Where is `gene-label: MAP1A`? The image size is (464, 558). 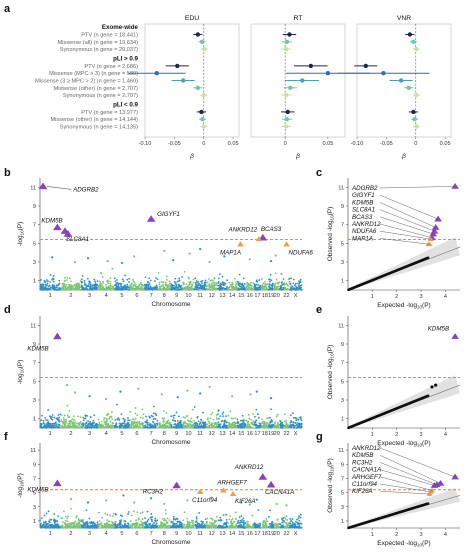
gene-label: MAP1A is located at coordinates (362, 238).